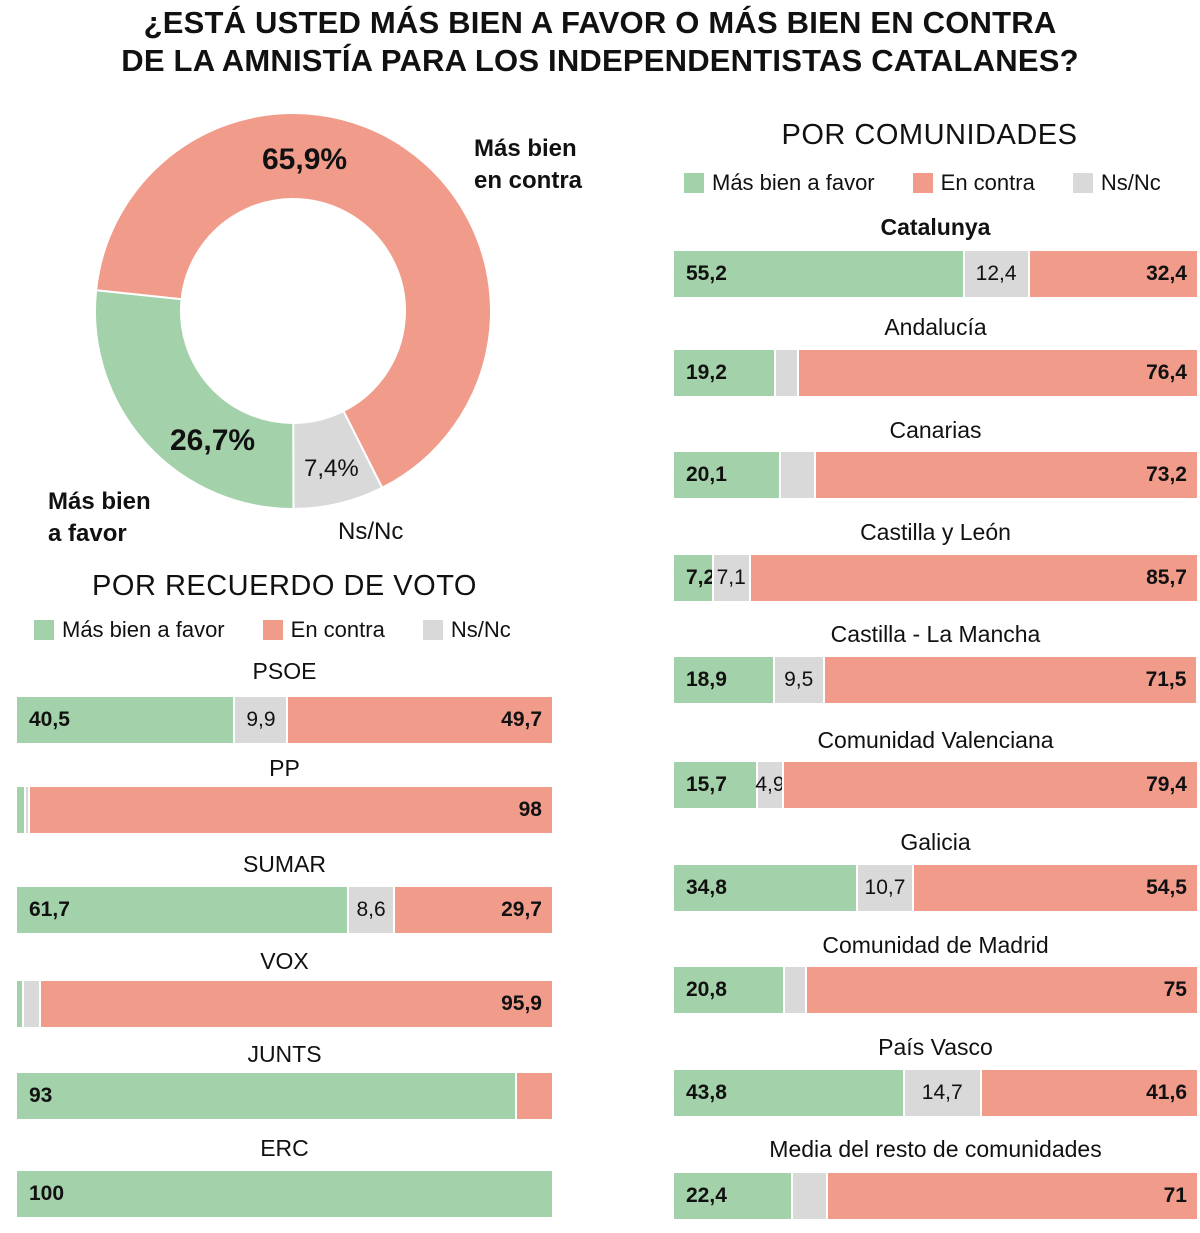  Describe the element at coordinates (47, 1193) in the screenshot. I see `data-label-favor: 100` at that location.